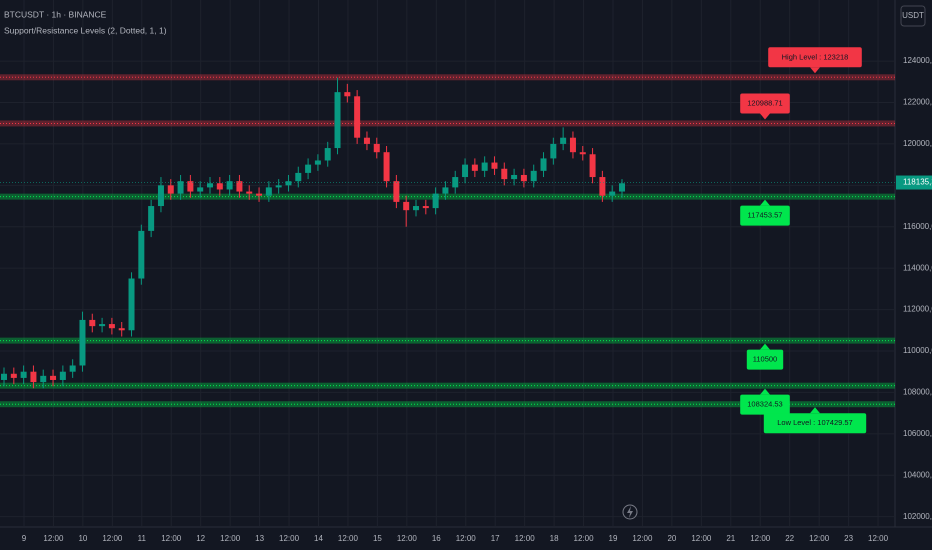 The height and width of the screenshot is (550, 932). I want to click on x-tick-label: 11, so click(142, 538).